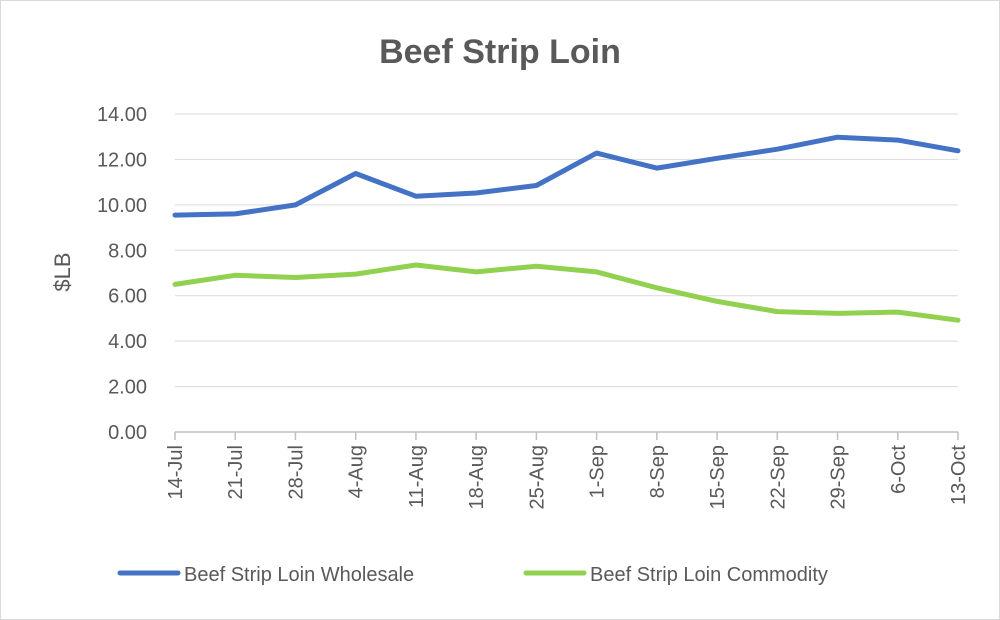  What do you see at coordinates (357, 471) in the screenshot?
I see `x-tick-label: 4-Aug` at bounding box center [357, 471].